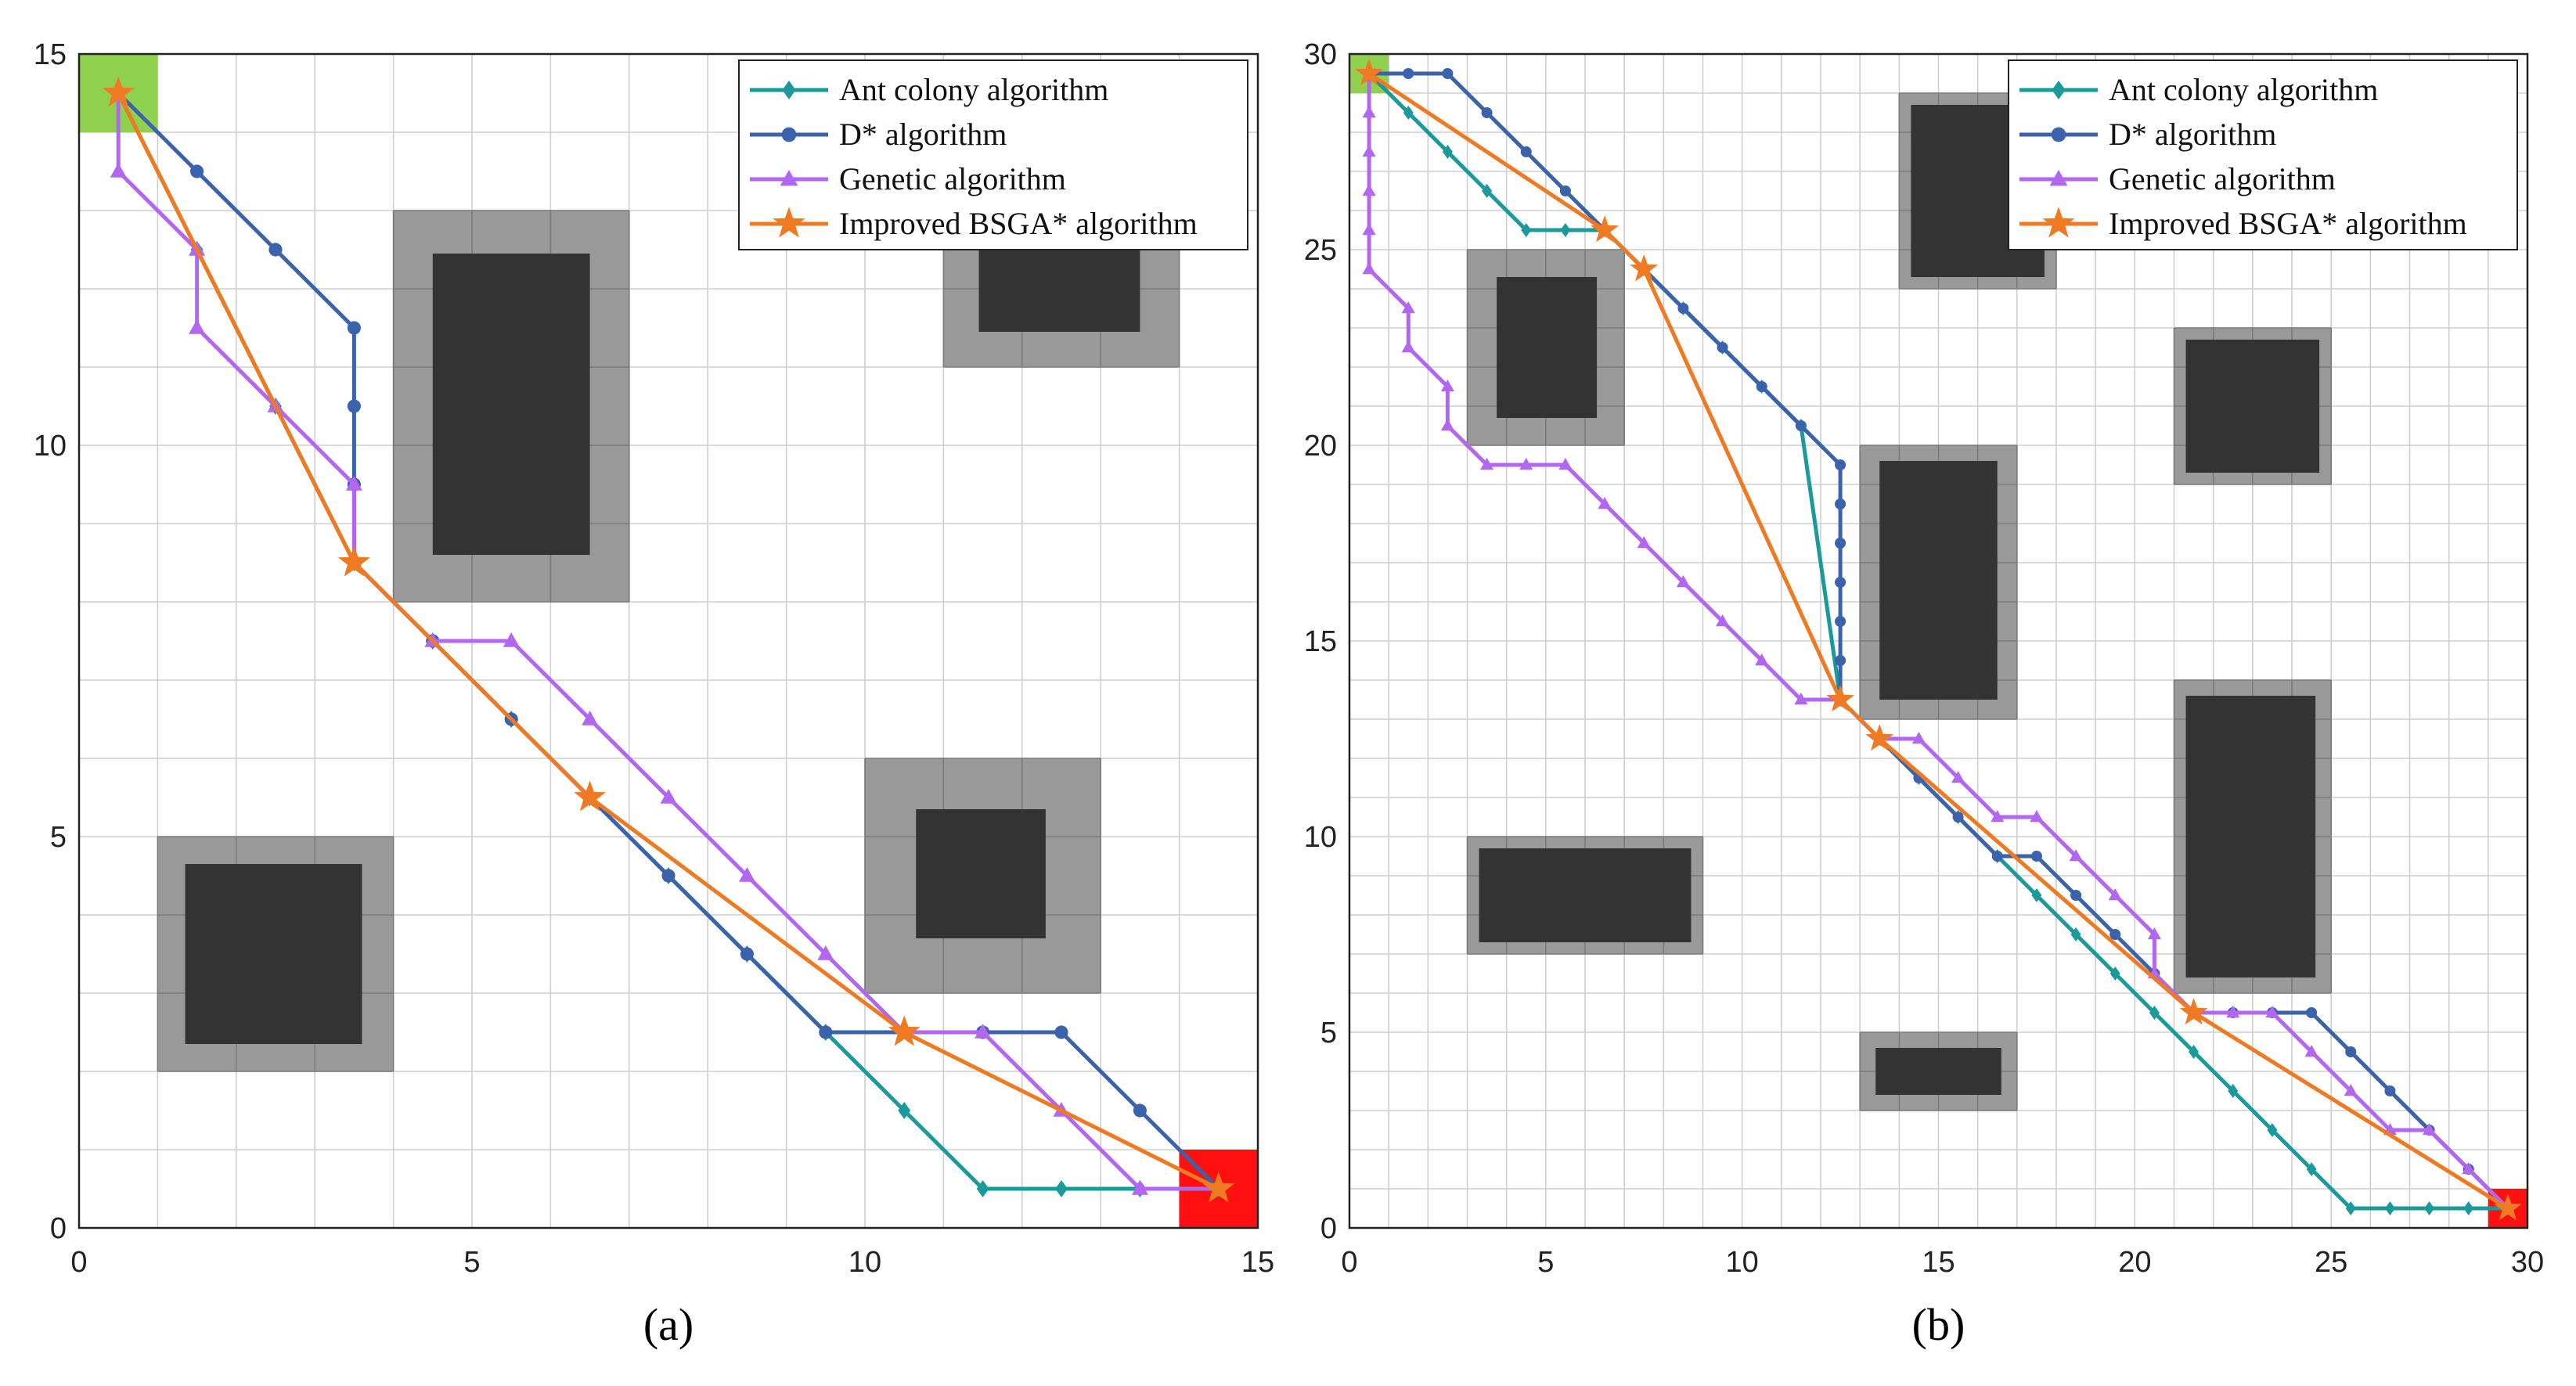 Image resolution: width=2576 pixels, height=1386 pixels. What do you see at coordinates (2331, 1262) in the screenshot?
I see `x-tick-label: 25` at bounding box center [2331, 1262].